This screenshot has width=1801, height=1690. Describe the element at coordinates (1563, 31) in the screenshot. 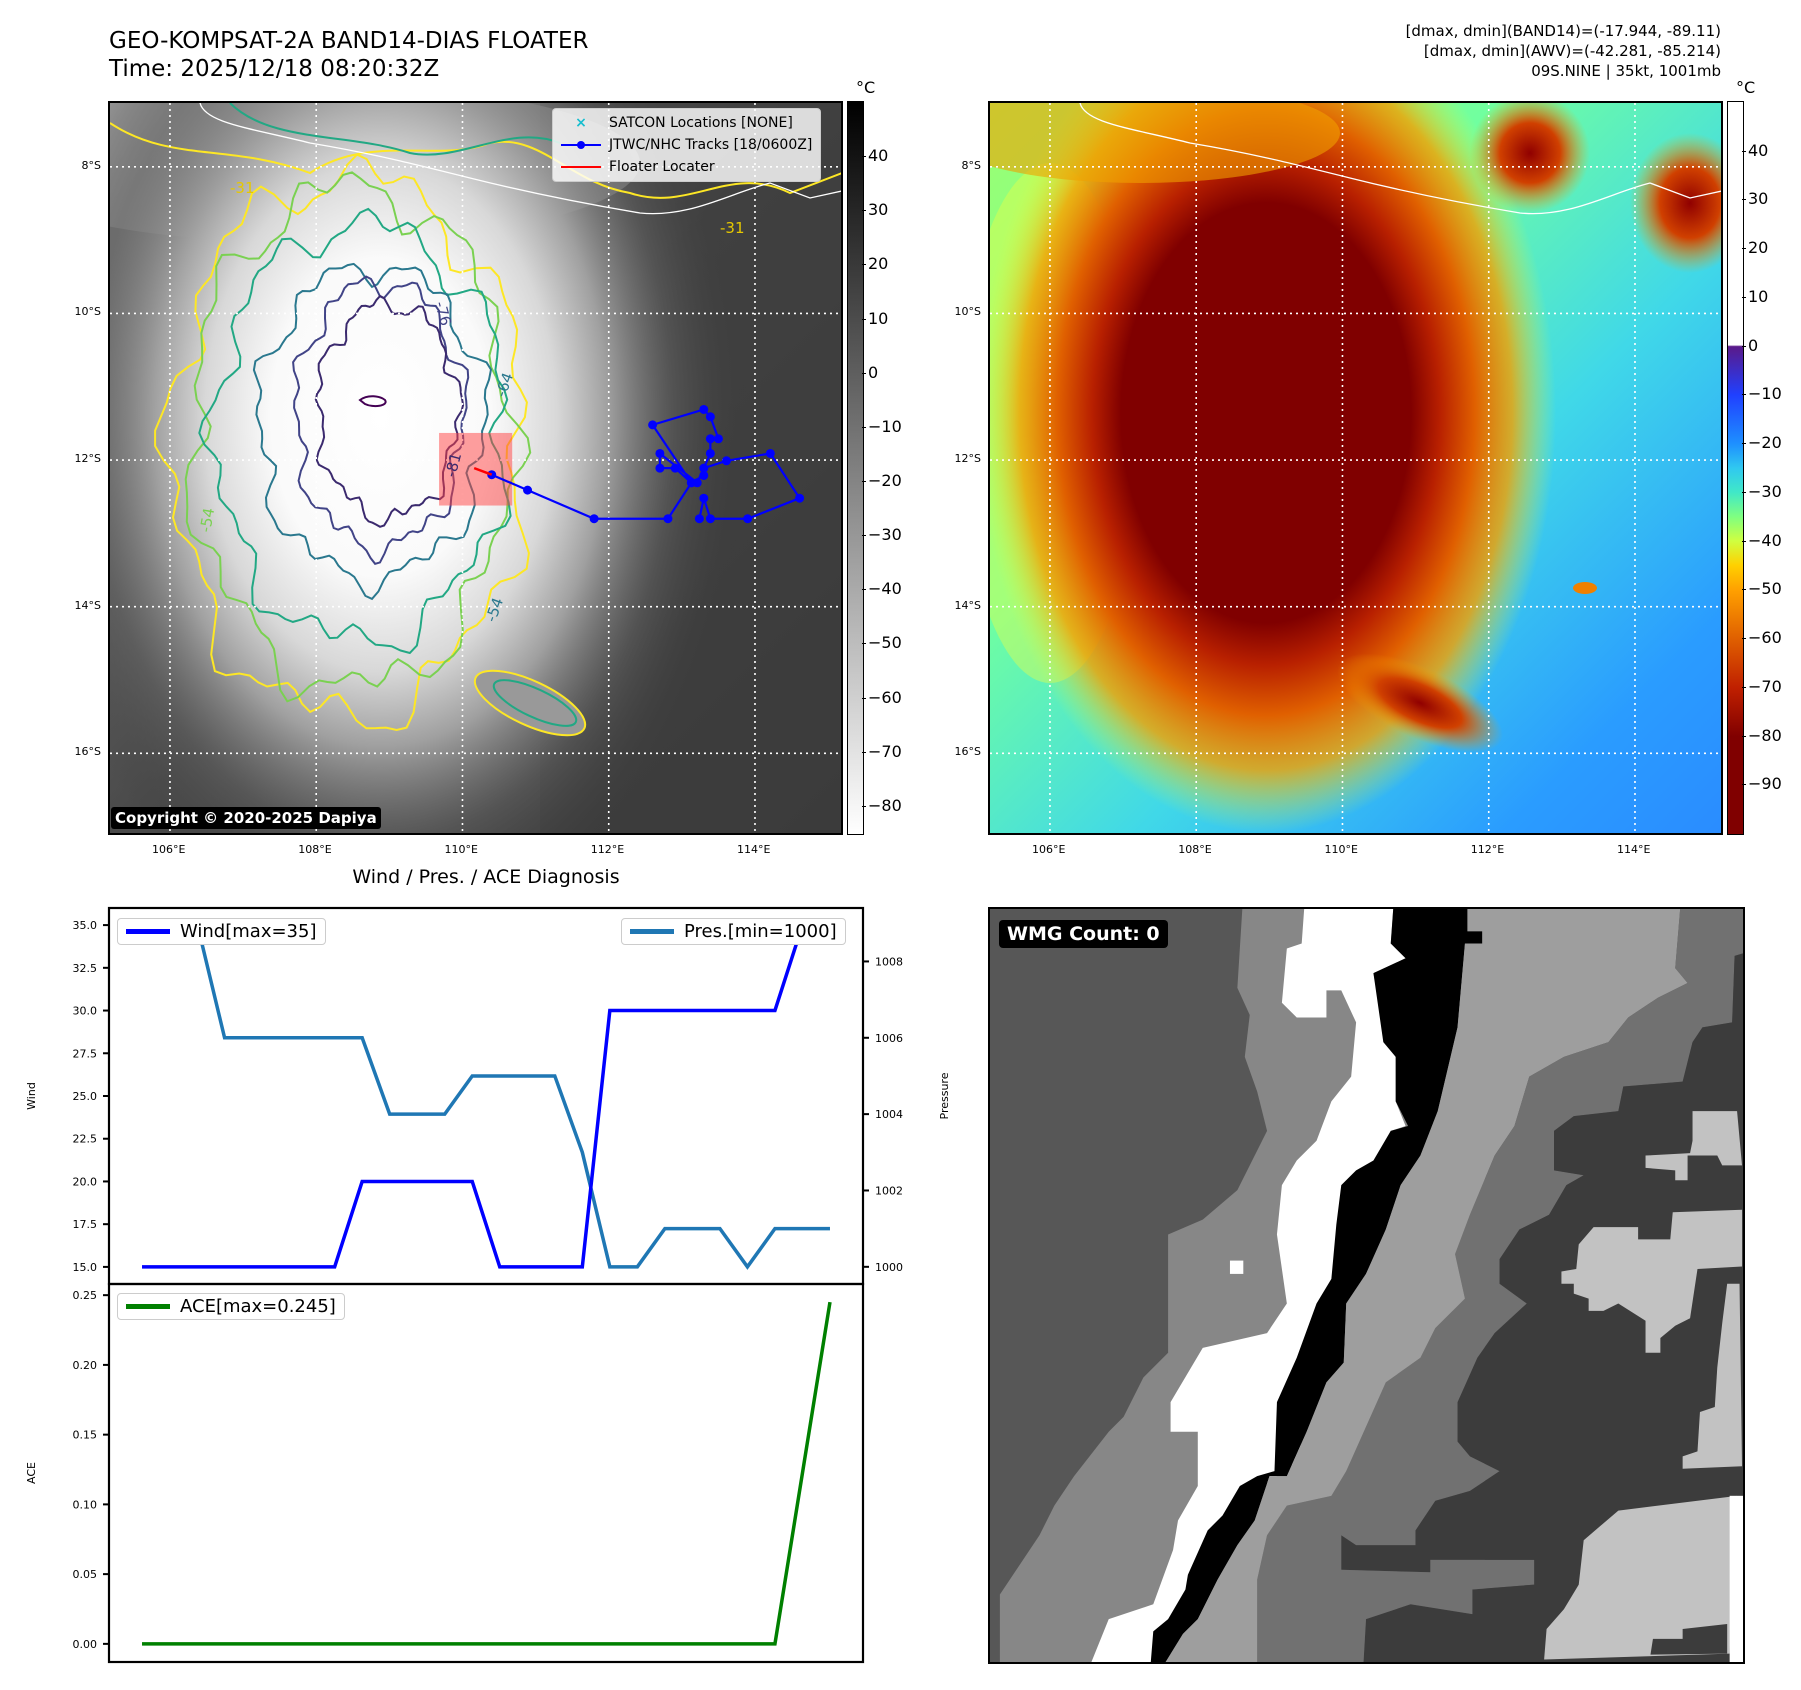

I see `band14-range-text: [dmax, dmin](BAND14)=(-17.944, -89.11)` at that location.